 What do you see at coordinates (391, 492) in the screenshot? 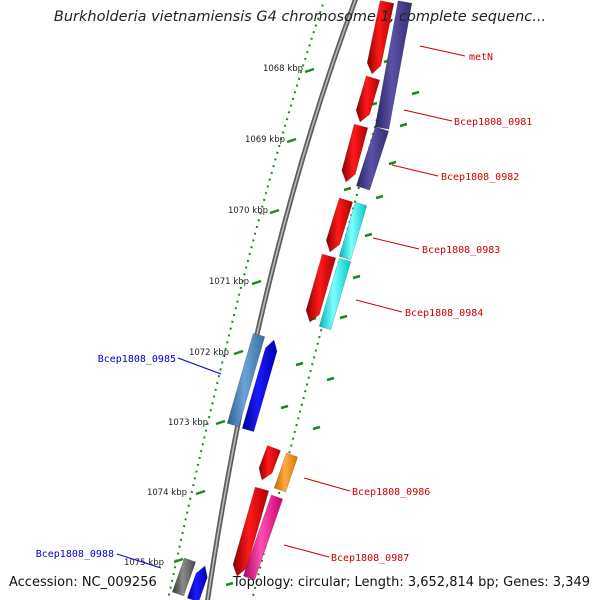
I see `gene-label: Bcep1808_0986` at bounding box center [391, 492].